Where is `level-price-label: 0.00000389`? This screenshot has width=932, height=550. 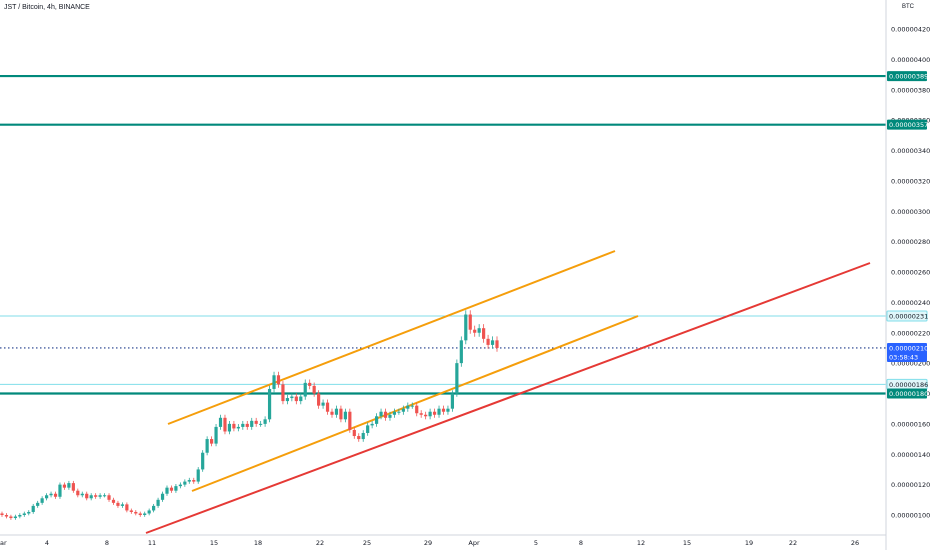 level-price-label: 0.00000389 is located at coordinates (908, 77).